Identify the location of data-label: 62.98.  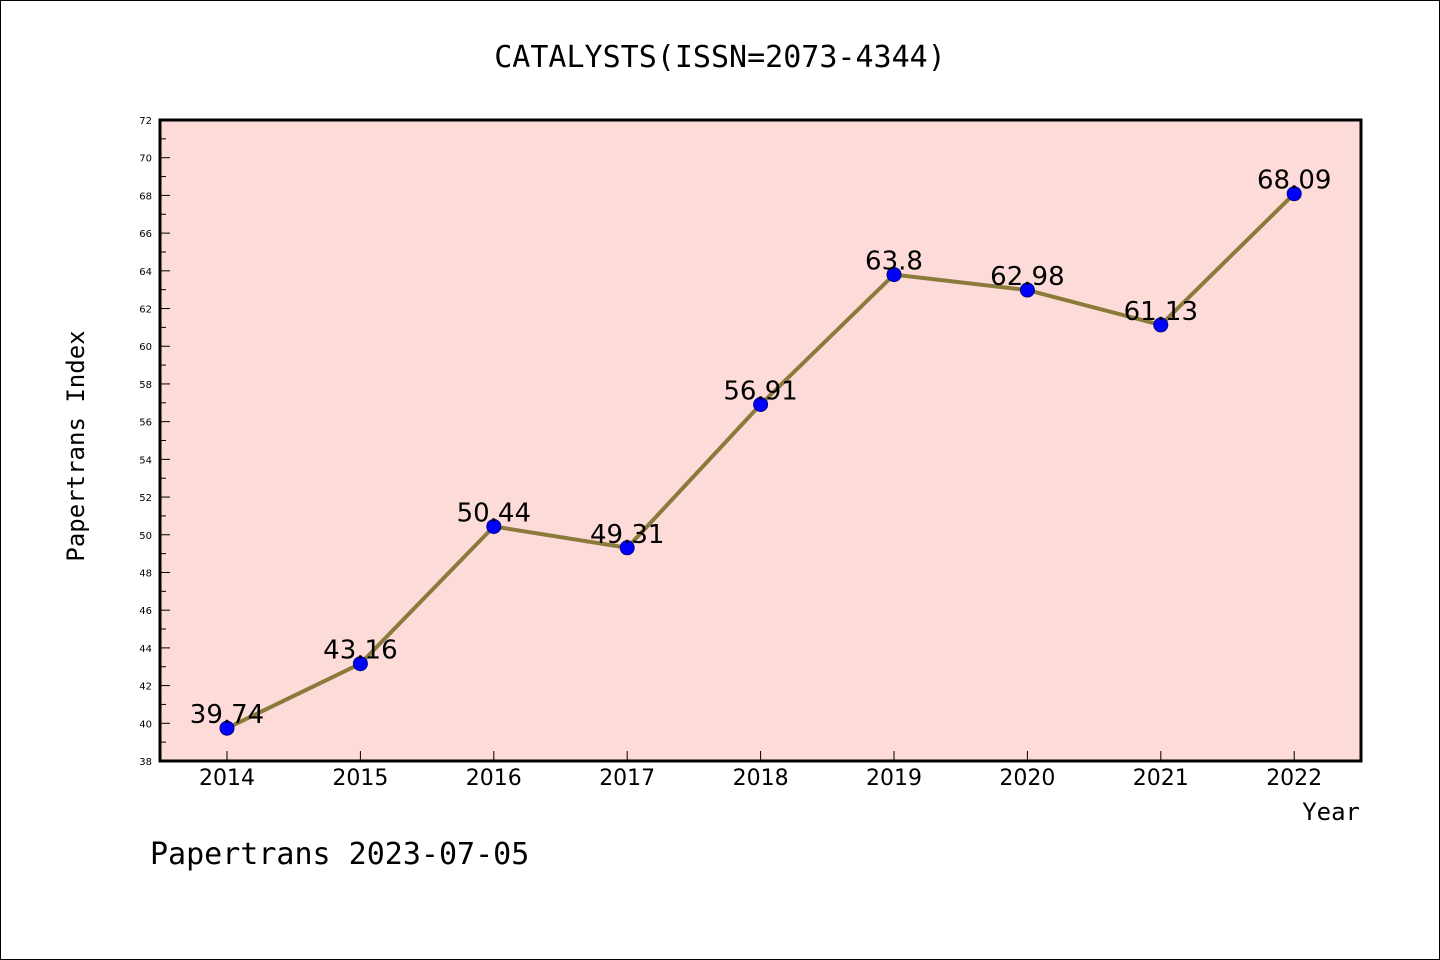
(1027, 277).